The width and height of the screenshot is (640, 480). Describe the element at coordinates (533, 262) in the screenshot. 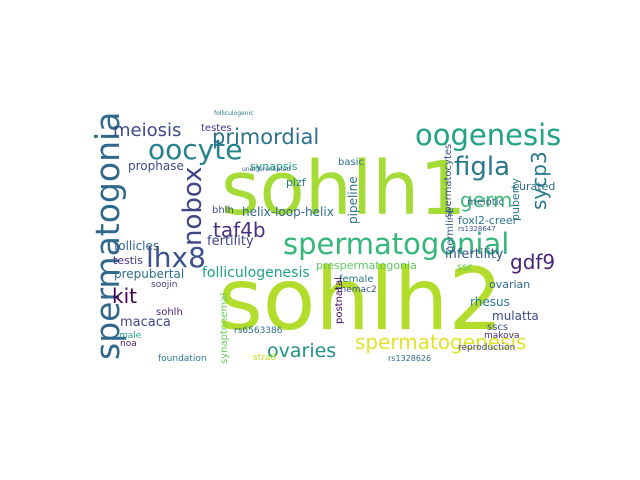

I see `word-gdf9: gdf9` at that location.